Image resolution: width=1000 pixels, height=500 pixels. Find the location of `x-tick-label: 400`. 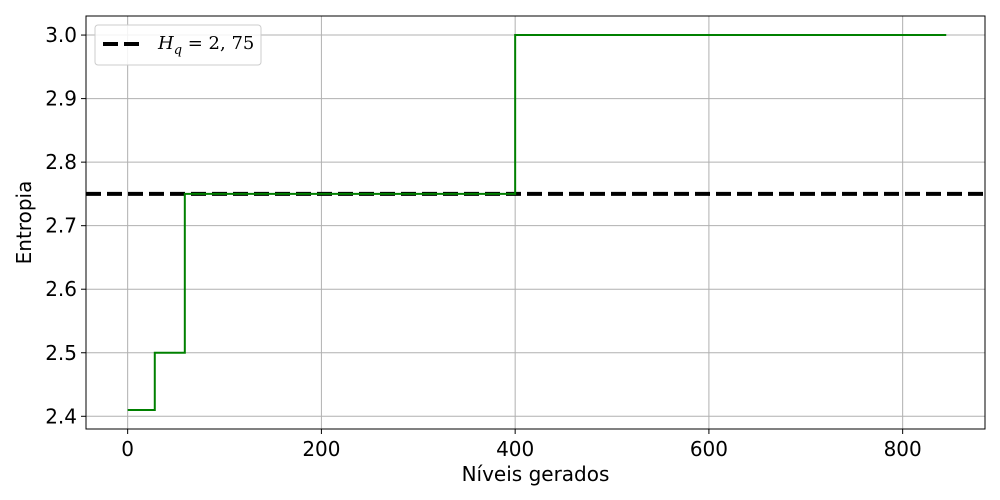

x-tick-label: 400 is located at coordinates (515, 449).